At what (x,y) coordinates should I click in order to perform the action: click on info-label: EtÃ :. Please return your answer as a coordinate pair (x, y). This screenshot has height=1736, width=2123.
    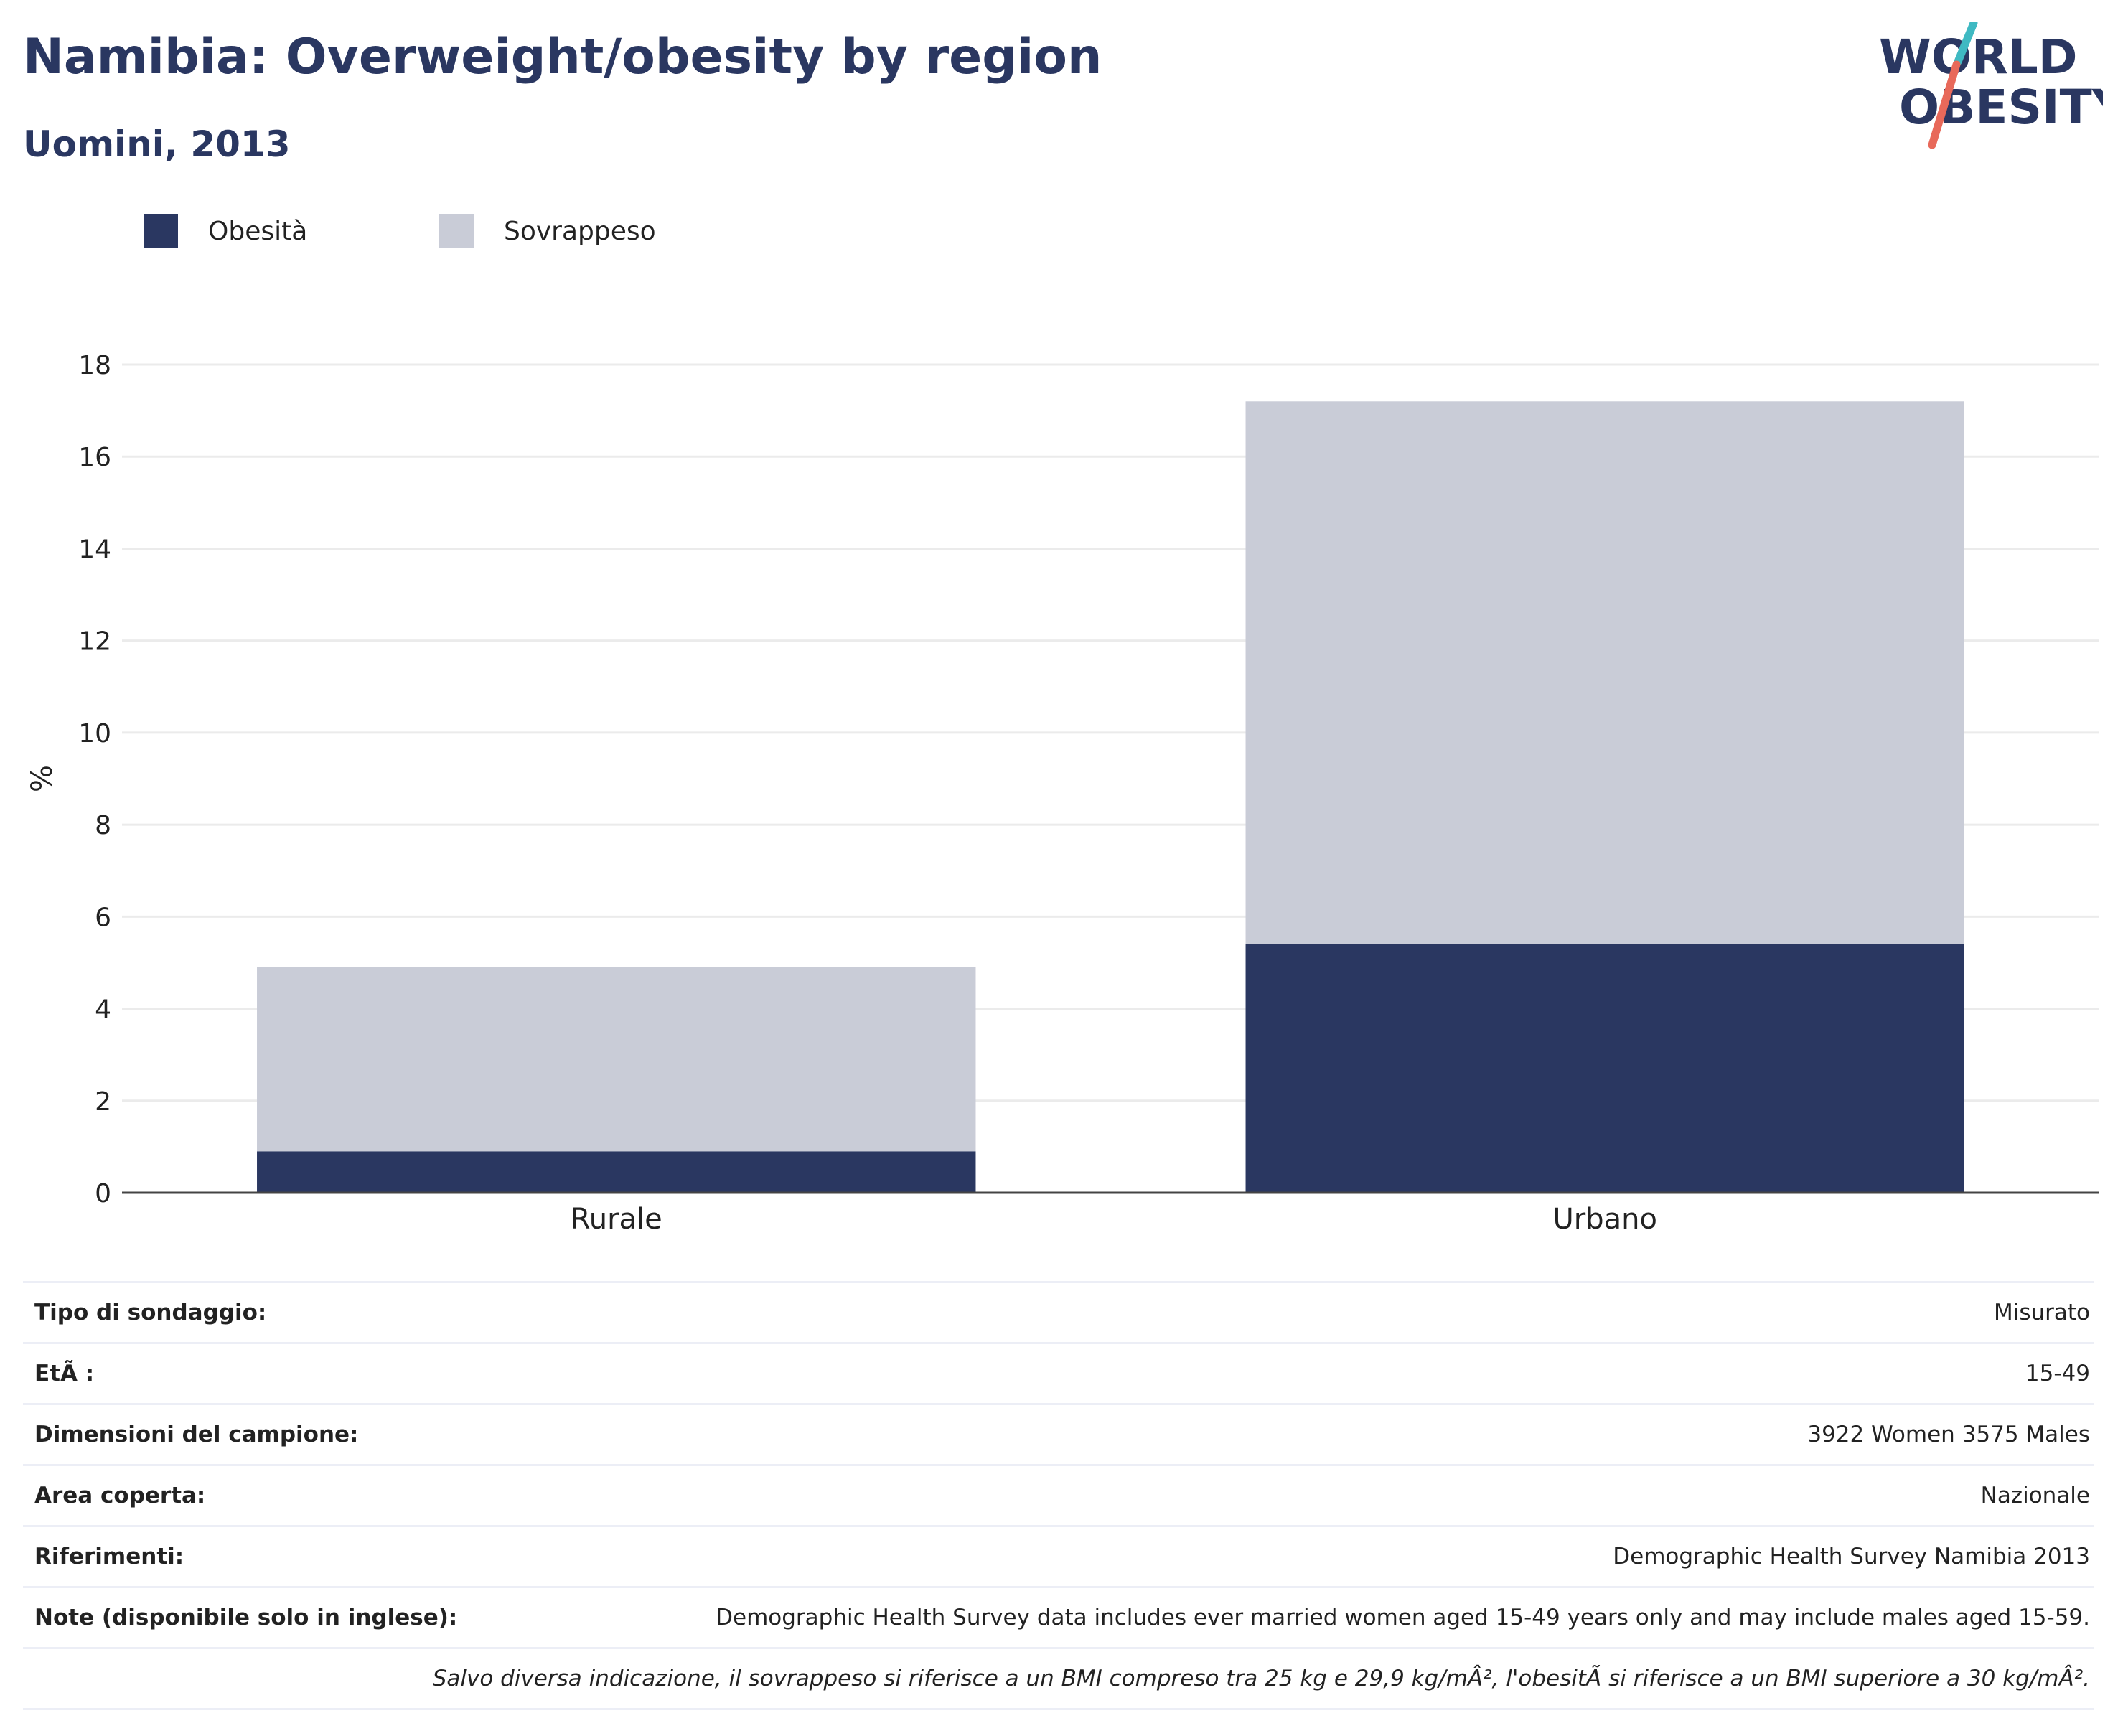
    Looking at the image, I should click on (64, 1374).